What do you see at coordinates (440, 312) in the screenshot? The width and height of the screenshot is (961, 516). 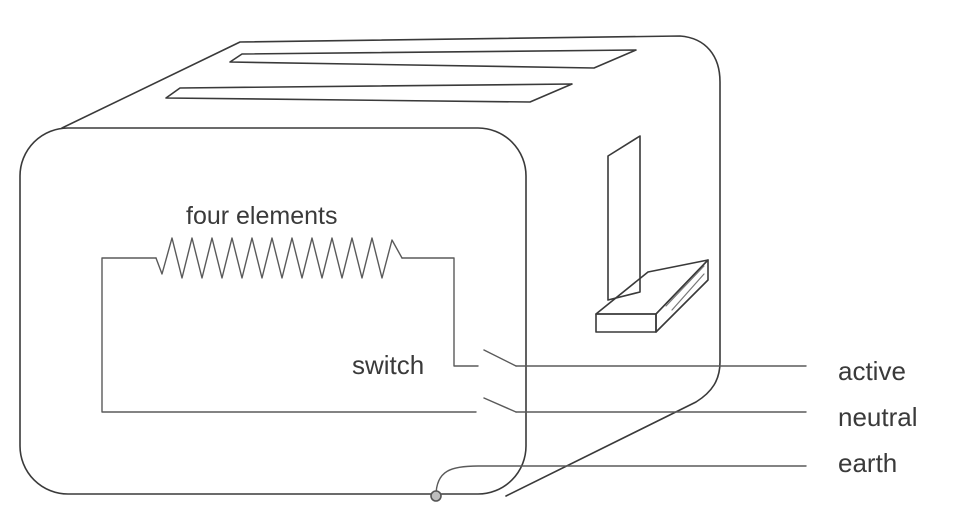 I see `element-circuit-right-wire` at bounding box center [440, 312].